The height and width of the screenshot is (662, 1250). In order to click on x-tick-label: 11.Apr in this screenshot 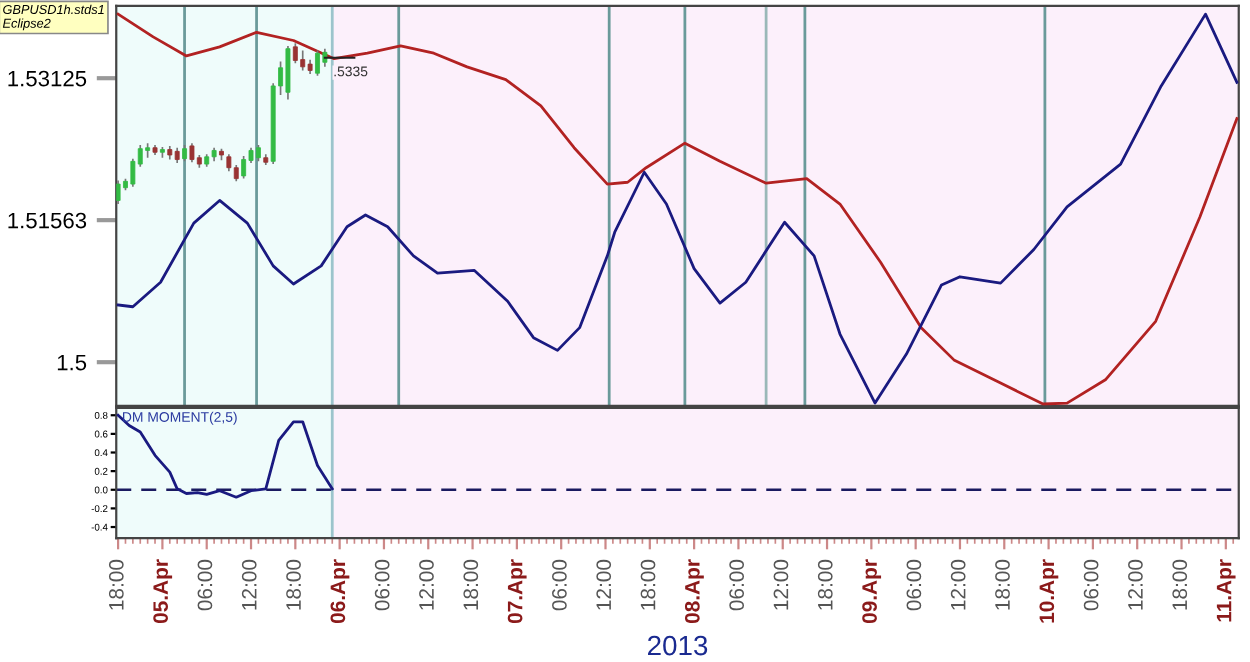, I will do `click(1226, 590)`.